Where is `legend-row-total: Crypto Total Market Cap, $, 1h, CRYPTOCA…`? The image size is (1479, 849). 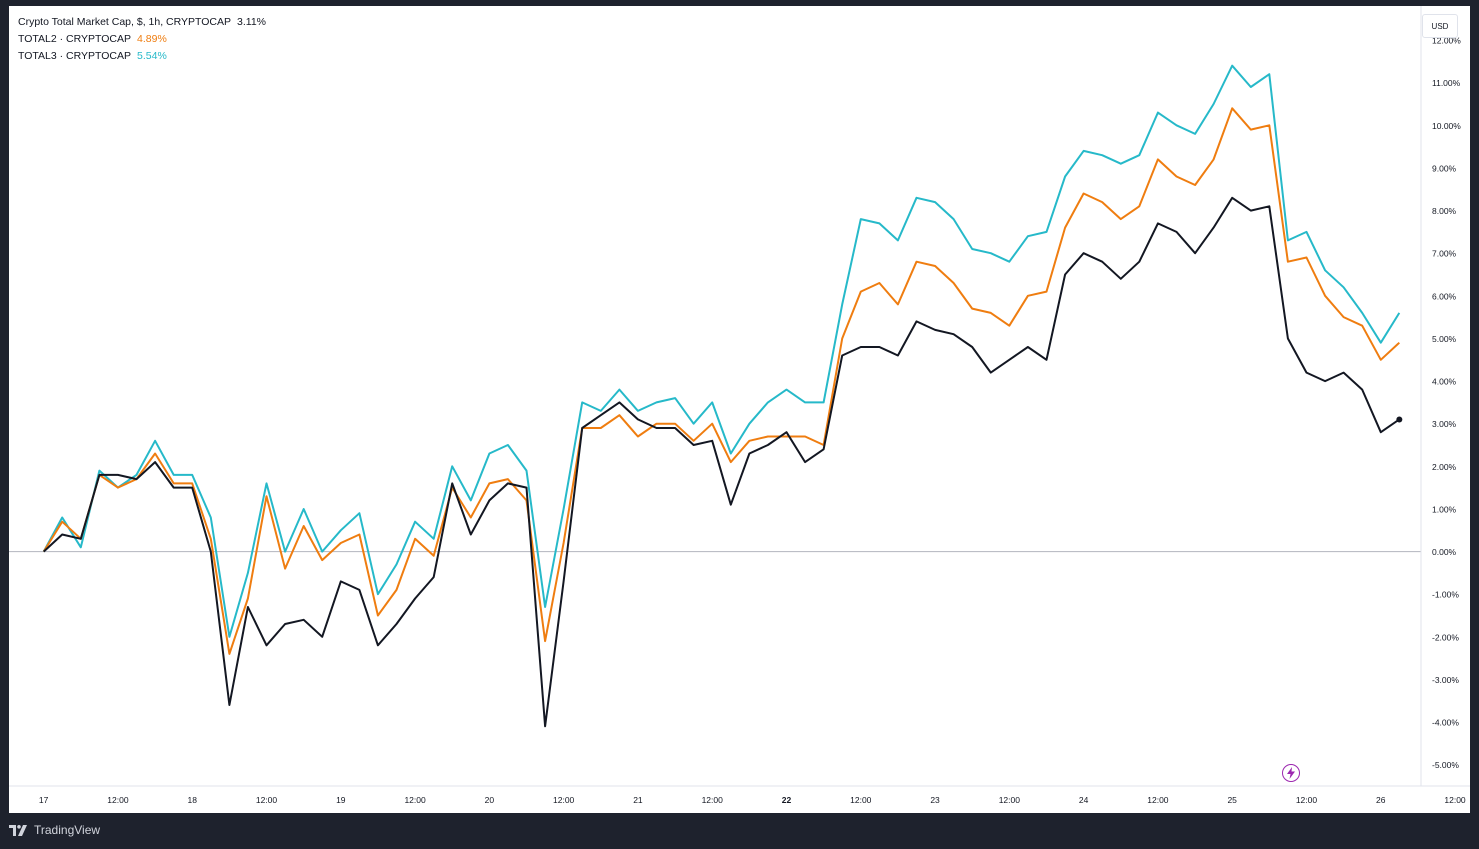 legend-row-total: Crypto Total Market Cap, $, 1h, CRYPTOCA… is located at coordinates (142, 22).